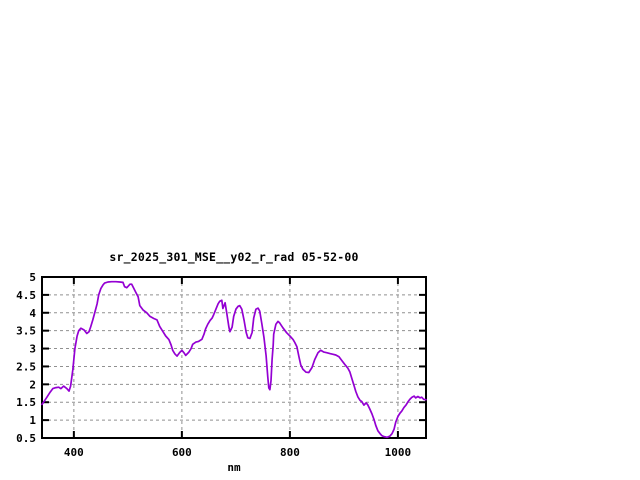 The height and width of the screenshot is (480, 640). What do you see at coordinates (26, 295) in the screenshot?
I see `y-tick-label: 4.5` at bounding box center [26, 295].